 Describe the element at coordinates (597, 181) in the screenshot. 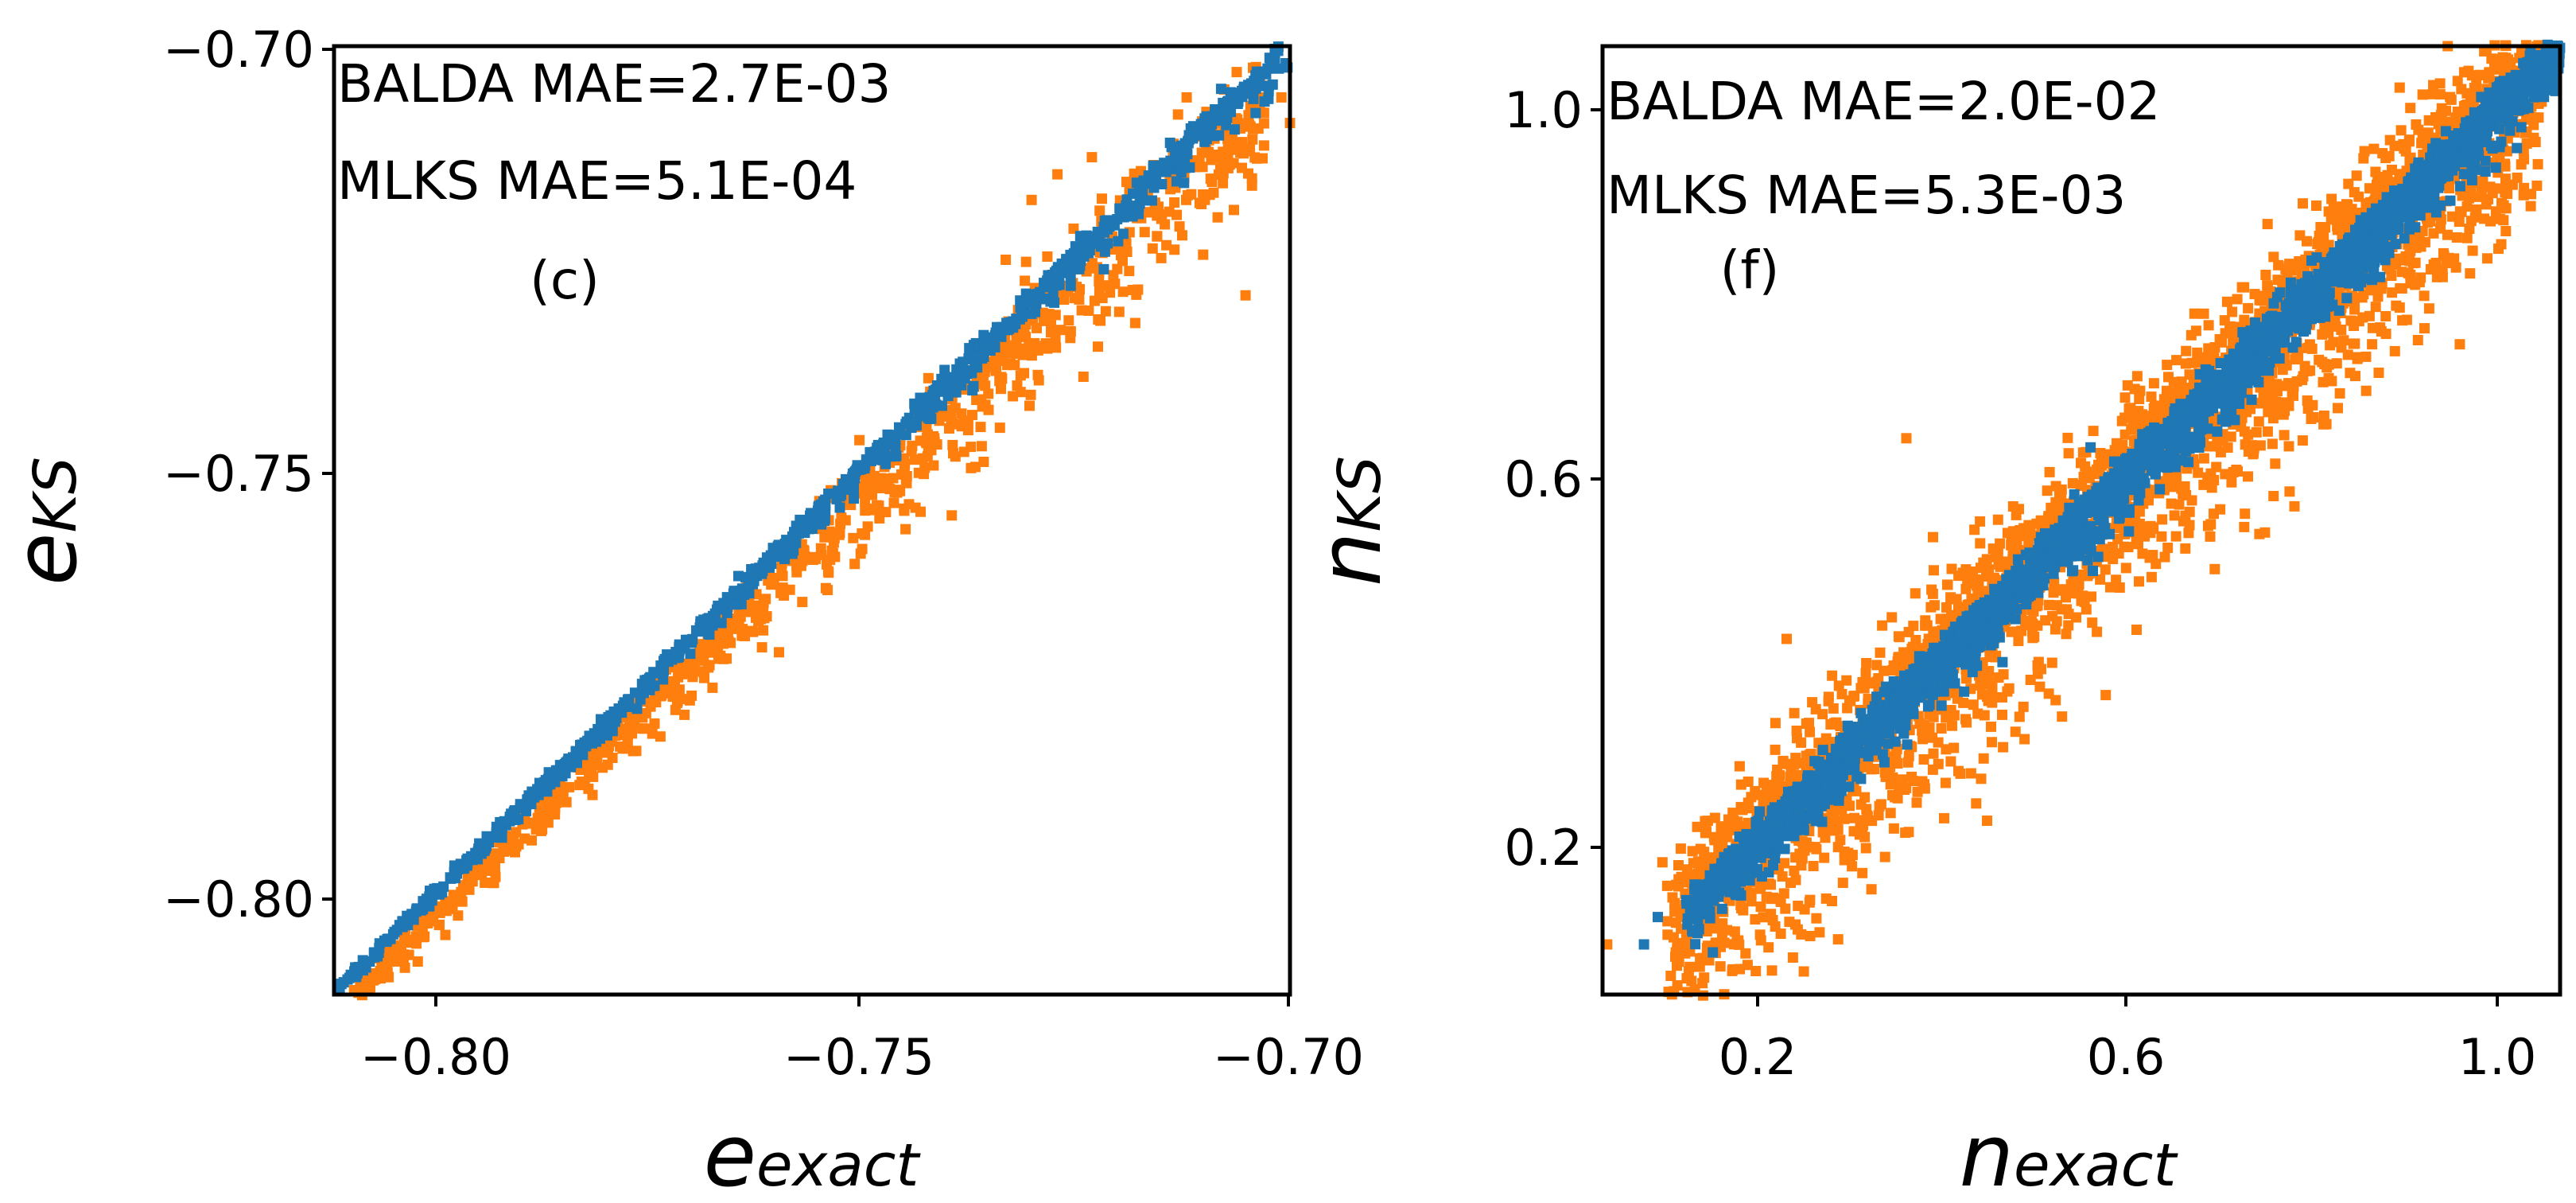

I see `panel-c-mlks-mae-annotation: MLKS MAE=5.1E-04` at that location.